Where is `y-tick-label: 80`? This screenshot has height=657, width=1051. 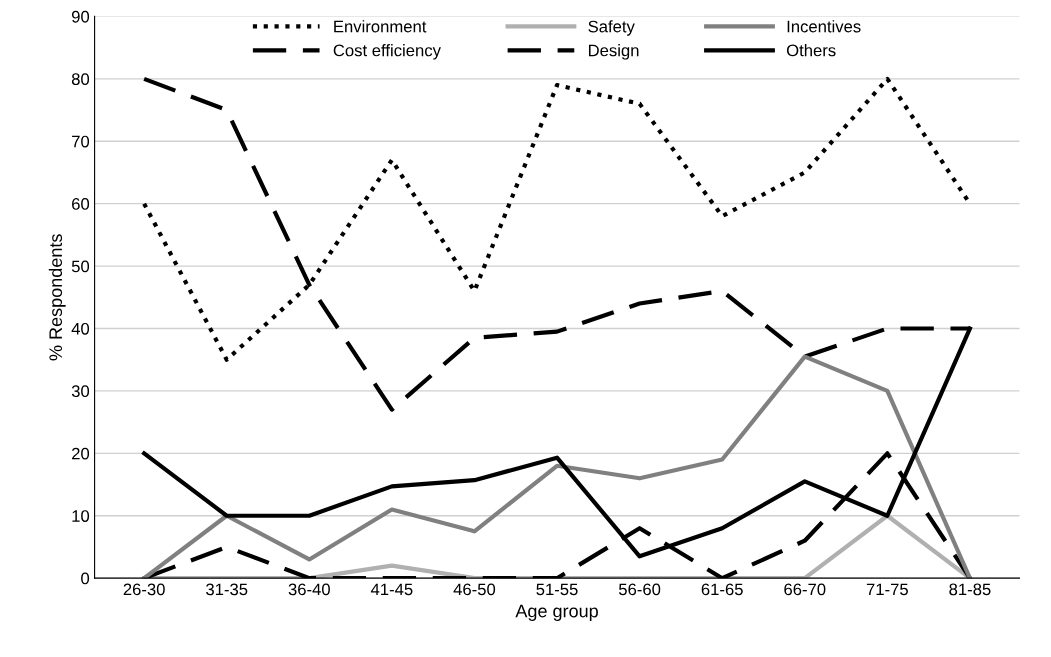
y-tick-label: 80 is located at coordinates (80, 79).